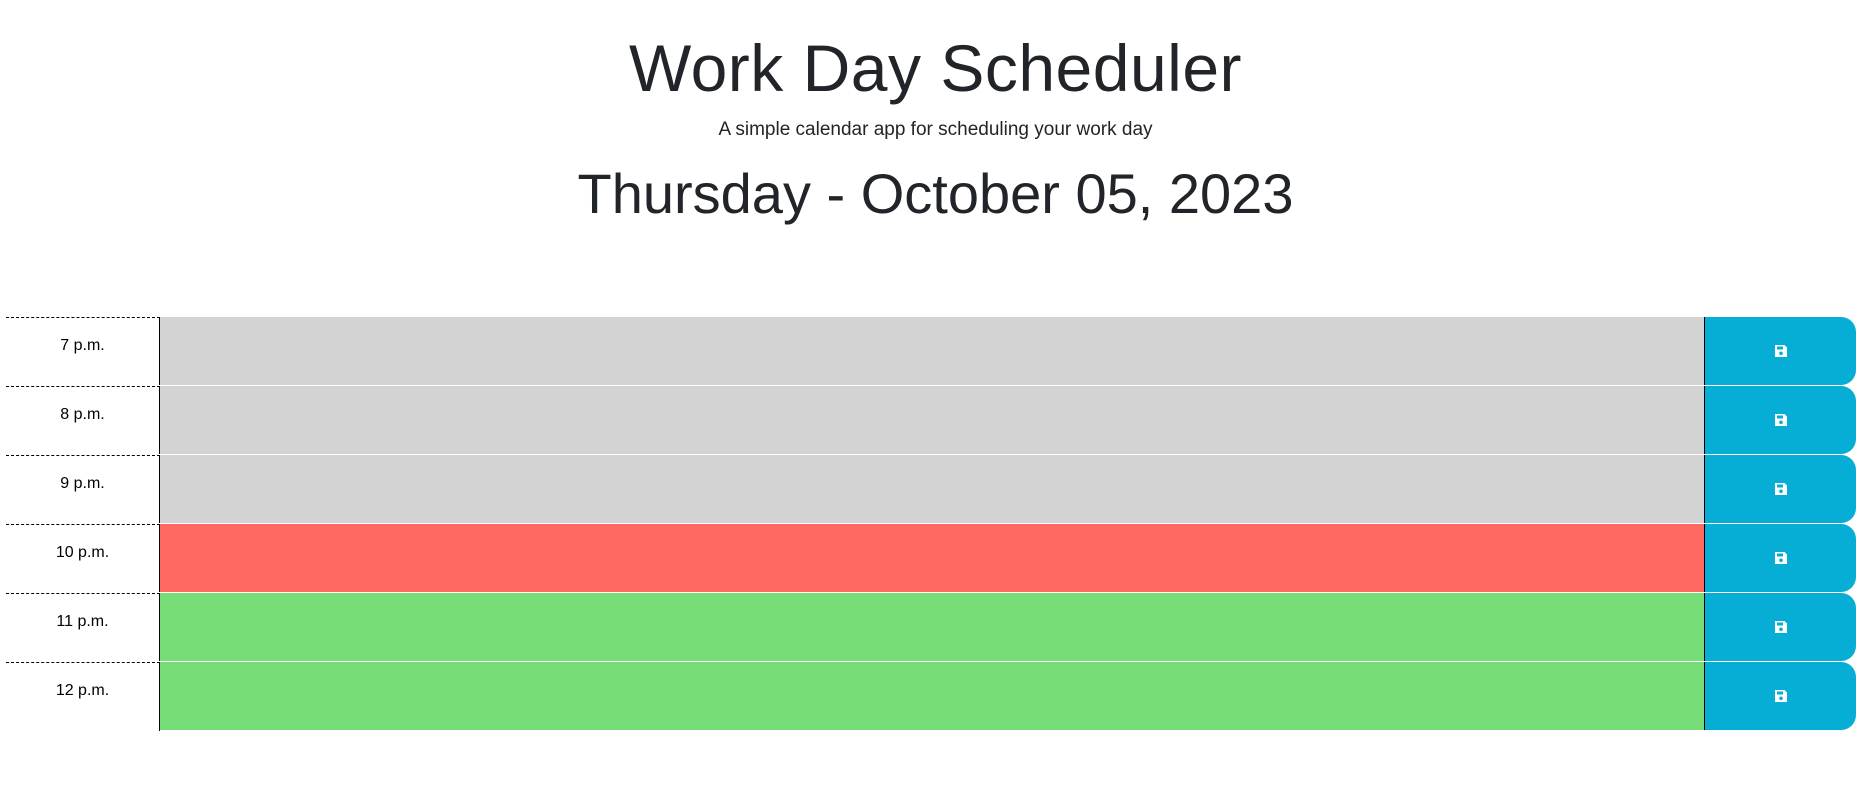 This screenshot has height=806, width=1871. I want to click on time-block-7pm: 7 p.m., so click(931, 351).